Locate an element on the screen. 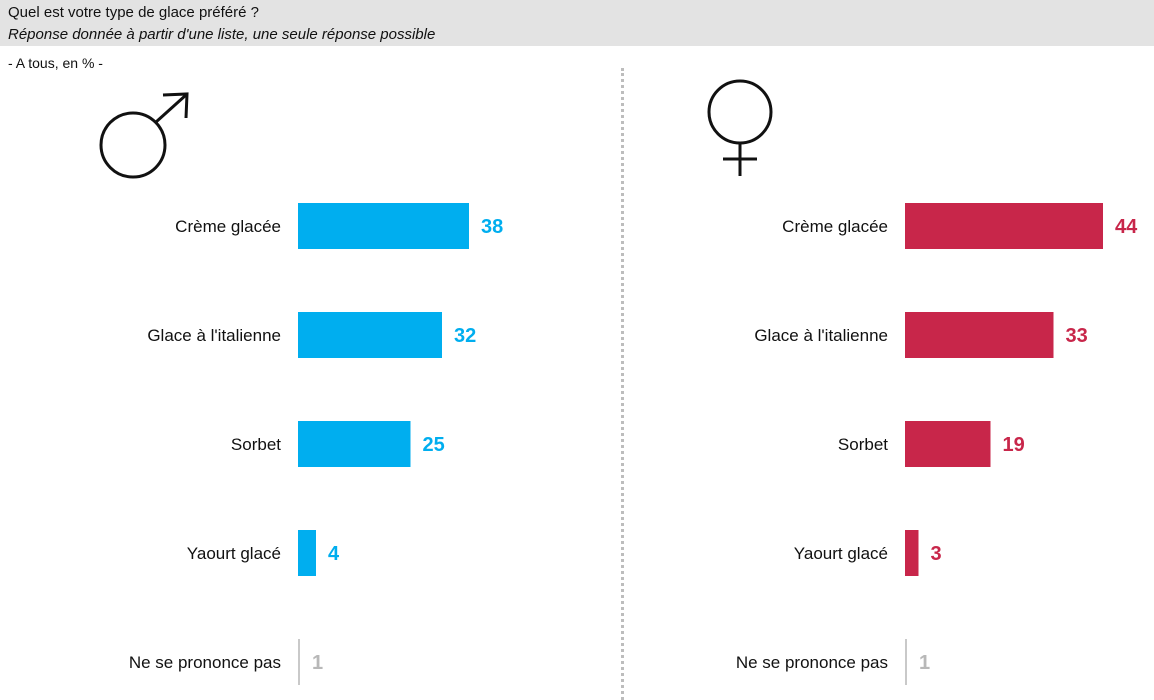  value-label: 33 is located at coordinates (1077, 336).